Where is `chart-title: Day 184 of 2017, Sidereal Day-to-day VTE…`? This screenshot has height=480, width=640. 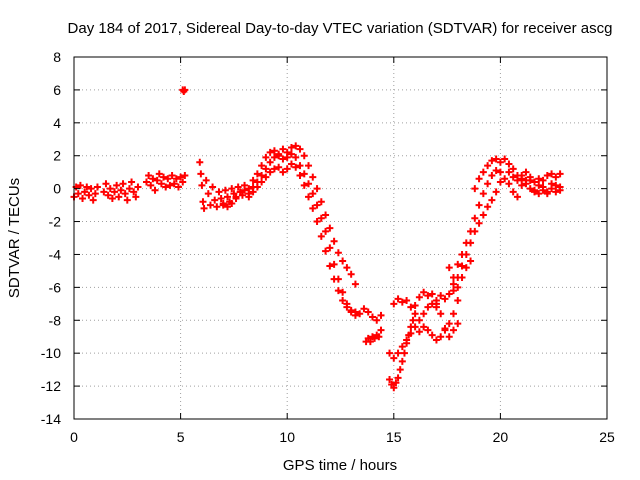 chart-title: Day 184 of 2017, Sidereal Day-to-day VTE… is located at coordinates (340, 28).